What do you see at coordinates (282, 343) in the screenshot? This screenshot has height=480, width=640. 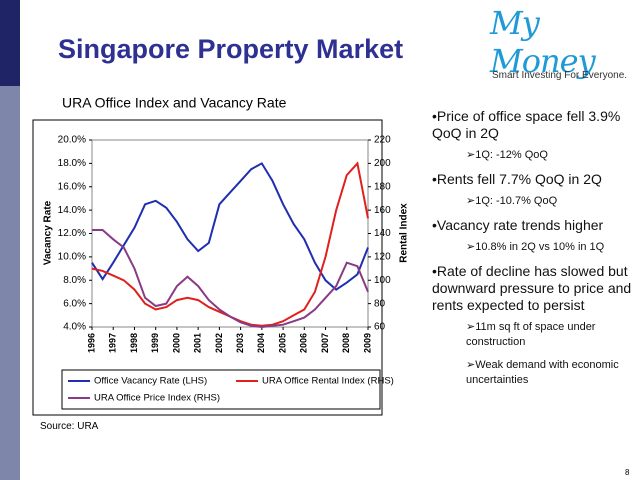 I see `x-tick-label: 2005` at bounding box center [282, 343].